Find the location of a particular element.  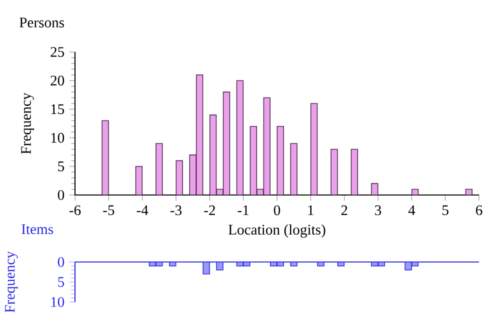

chart-title: Persons is located at coordinates (42, 23).